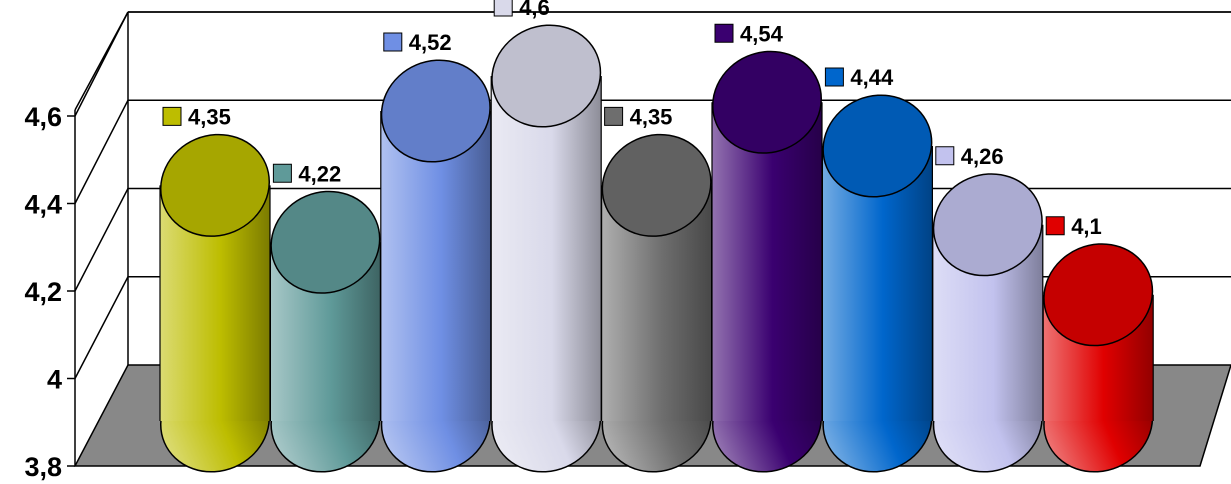 Image resolution: width=1231 pixels, height=484 pixels. I want to click on y-tick-label: 4,4, so click(43, 205).